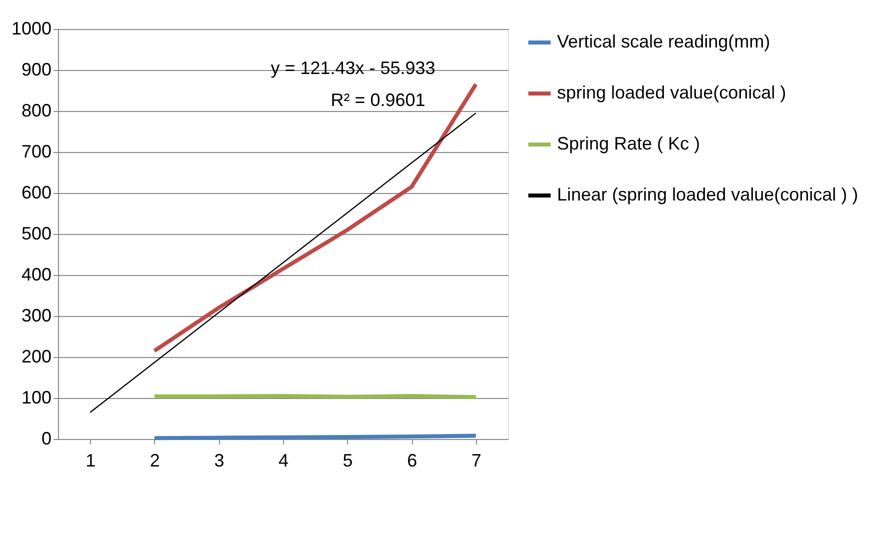 Image resolution: width=893 pixels, height=557 pixels. What do you see at coordinates (283, 460) in the screenshot?
I see `x-tick-label: 4` at bounding box center [283, 460].